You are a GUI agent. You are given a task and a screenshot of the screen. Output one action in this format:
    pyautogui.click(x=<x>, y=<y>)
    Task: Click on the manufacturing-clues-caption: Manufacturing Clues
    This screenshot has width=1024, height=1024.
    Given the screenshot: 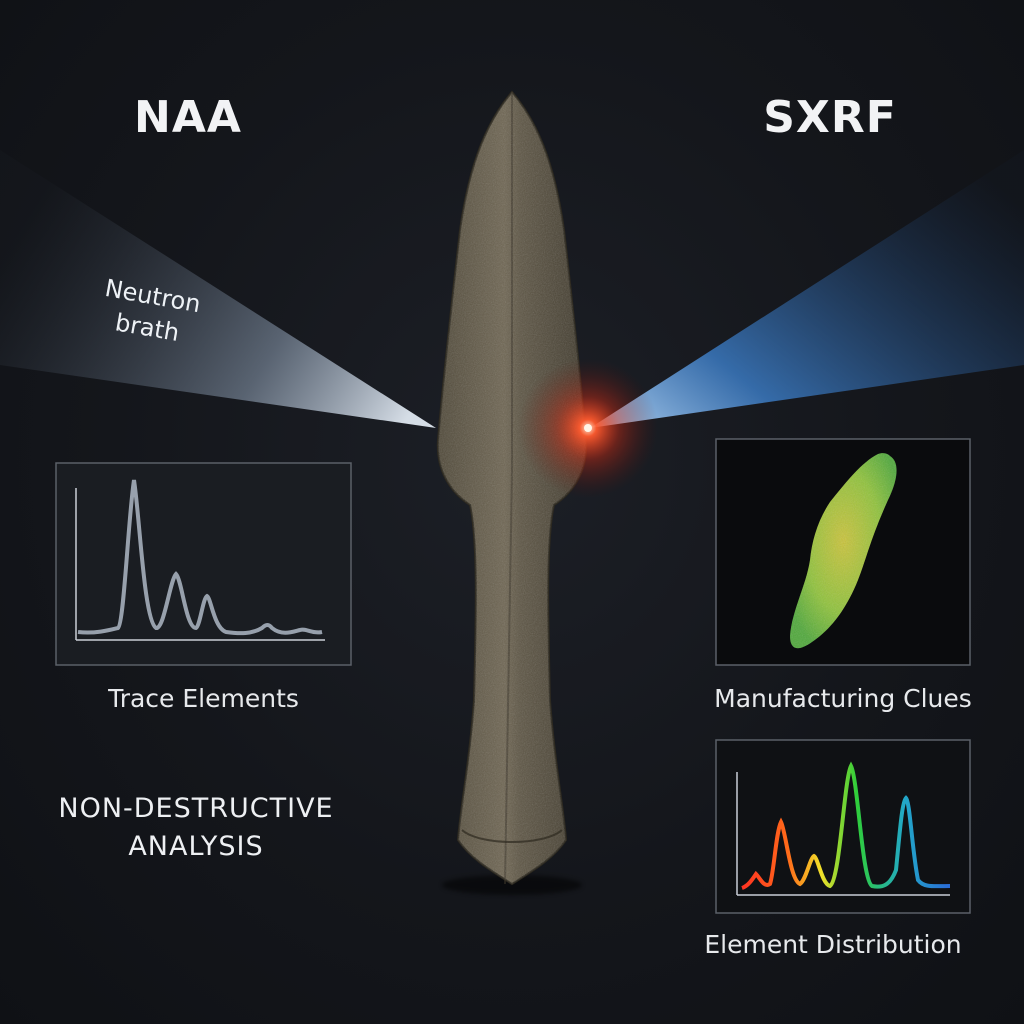 What is the action you would take?
    pyautogui.click(x=843, y=698)
    